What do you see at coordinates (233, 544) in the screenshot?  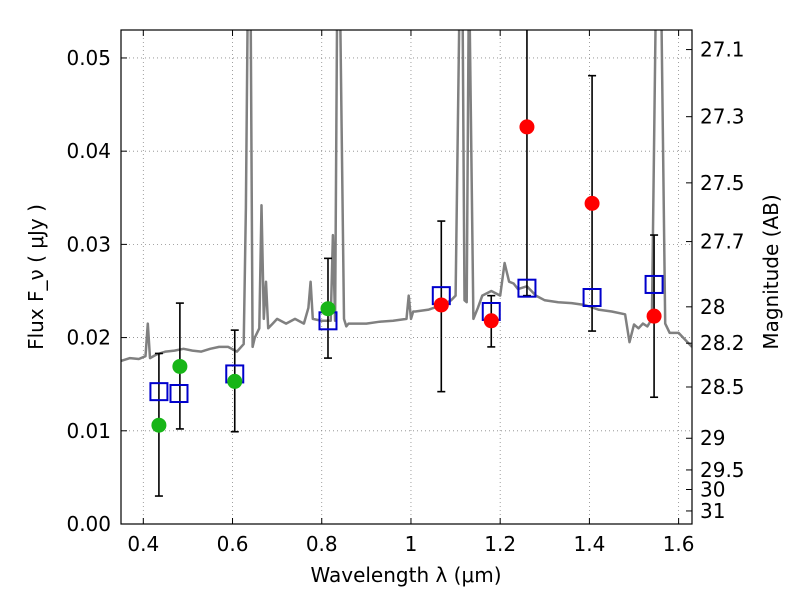 I see `x-tick-label: 0.6` at bounding box center [233, 544].